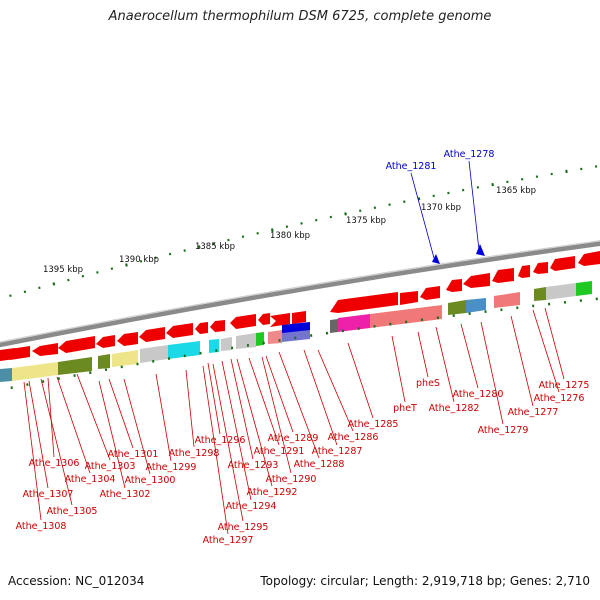  What do you see at coordinates (559, 398) in the screenshot?
I see `gene-label: Athe_1276` at bounding box center [559, 398].